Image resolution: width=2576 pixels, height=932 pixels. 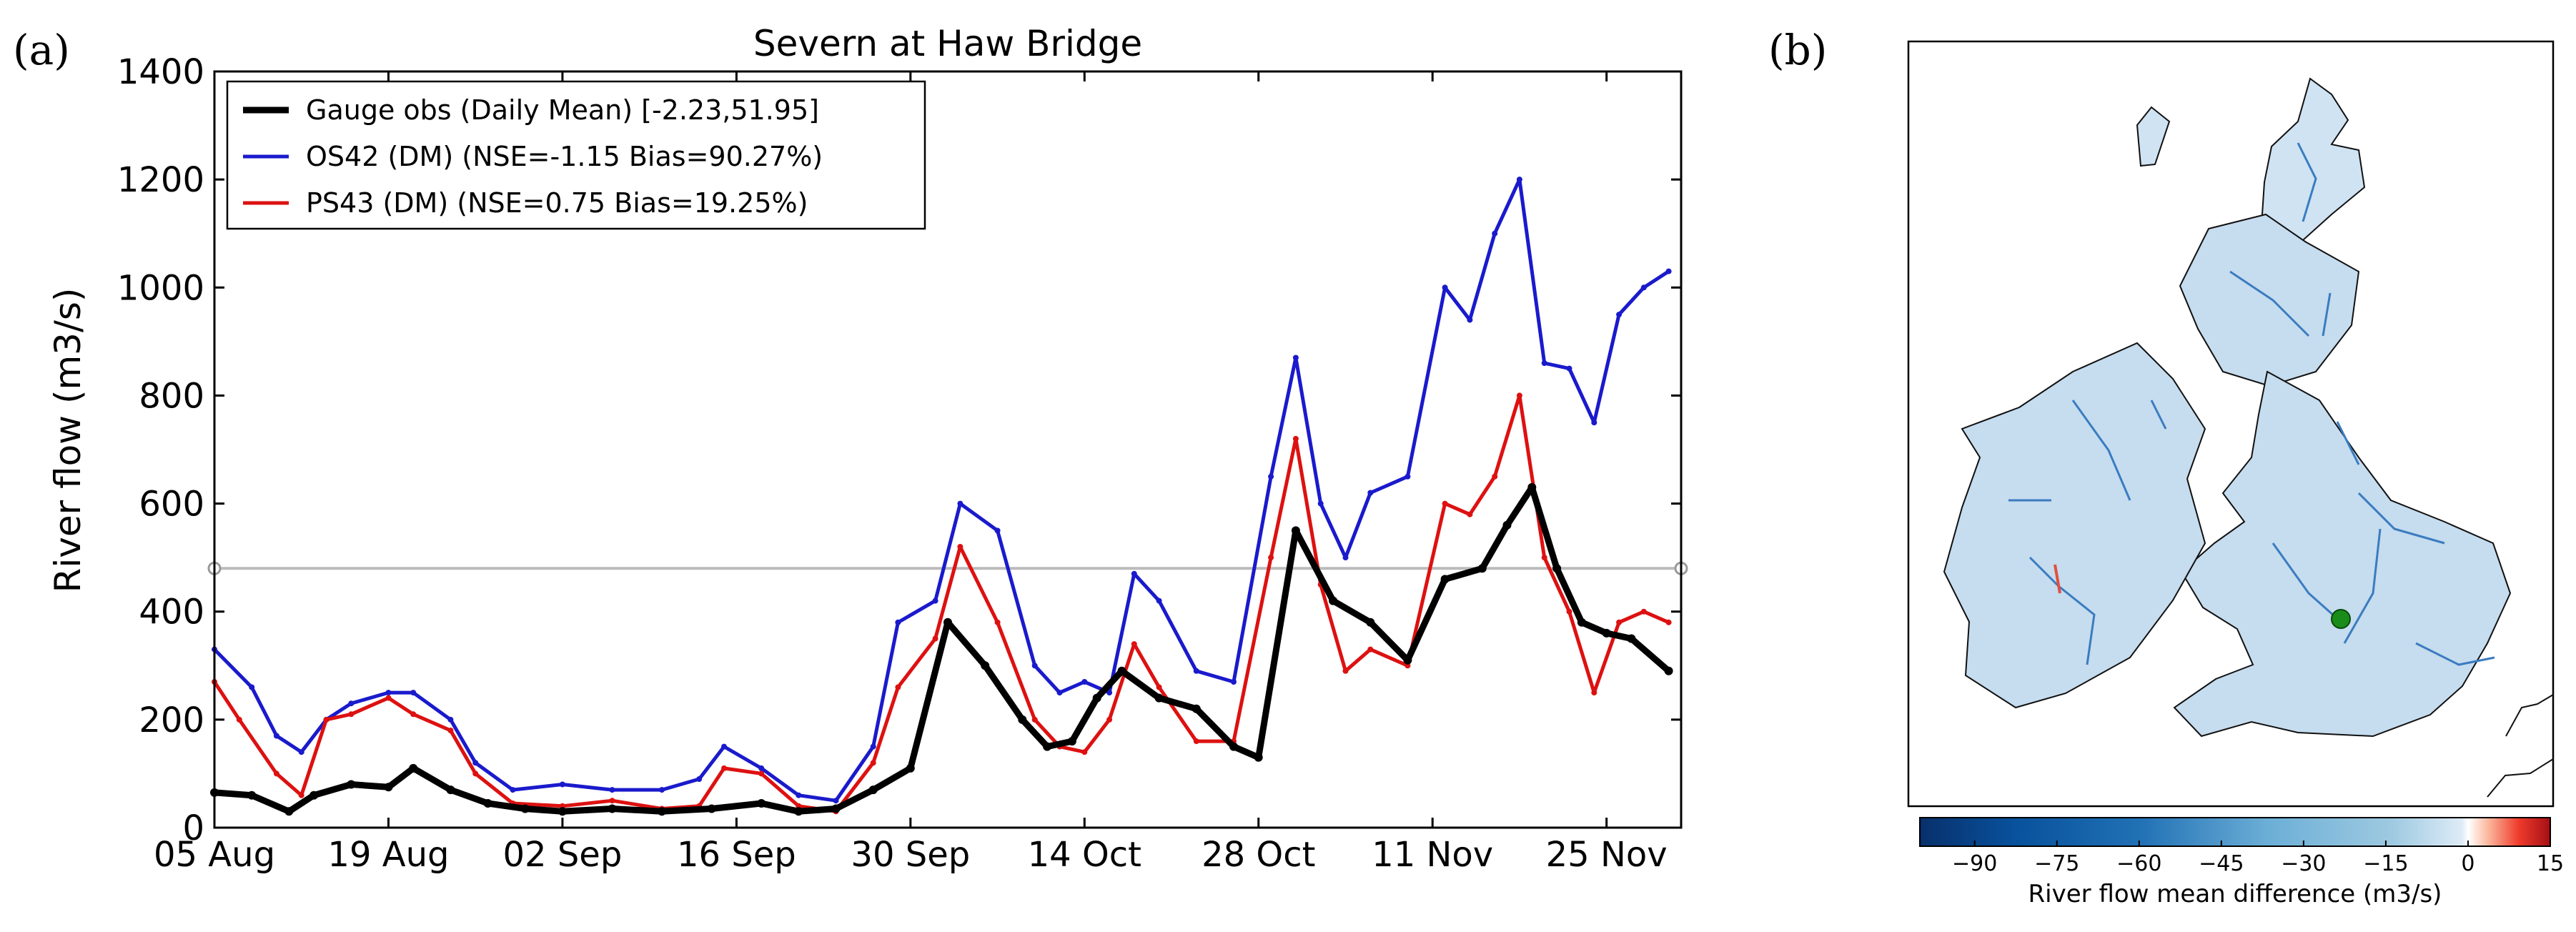 I want to click on colorbar-tick-label: 0, so click(x=2468, y=863).